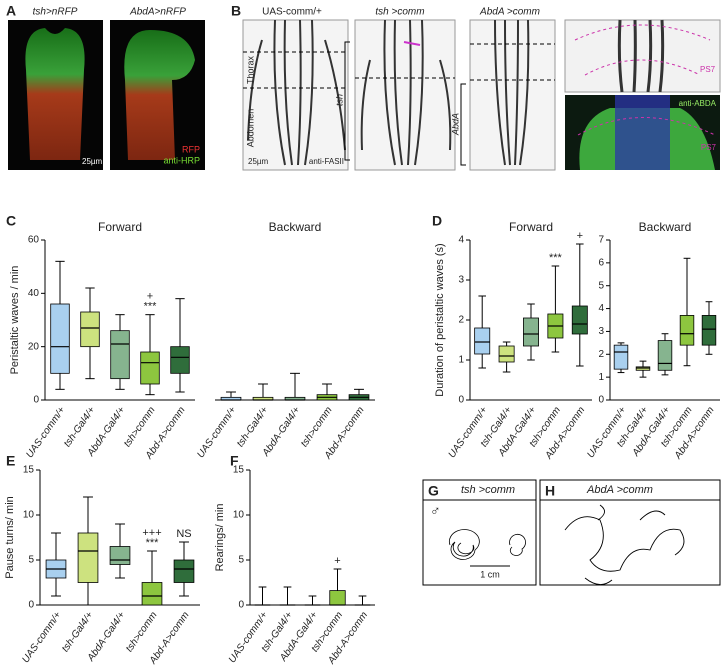  Describe the element at coordinates (157, 12) in the screenshot. I see `image-header: AbdA>nRFP` at that location.